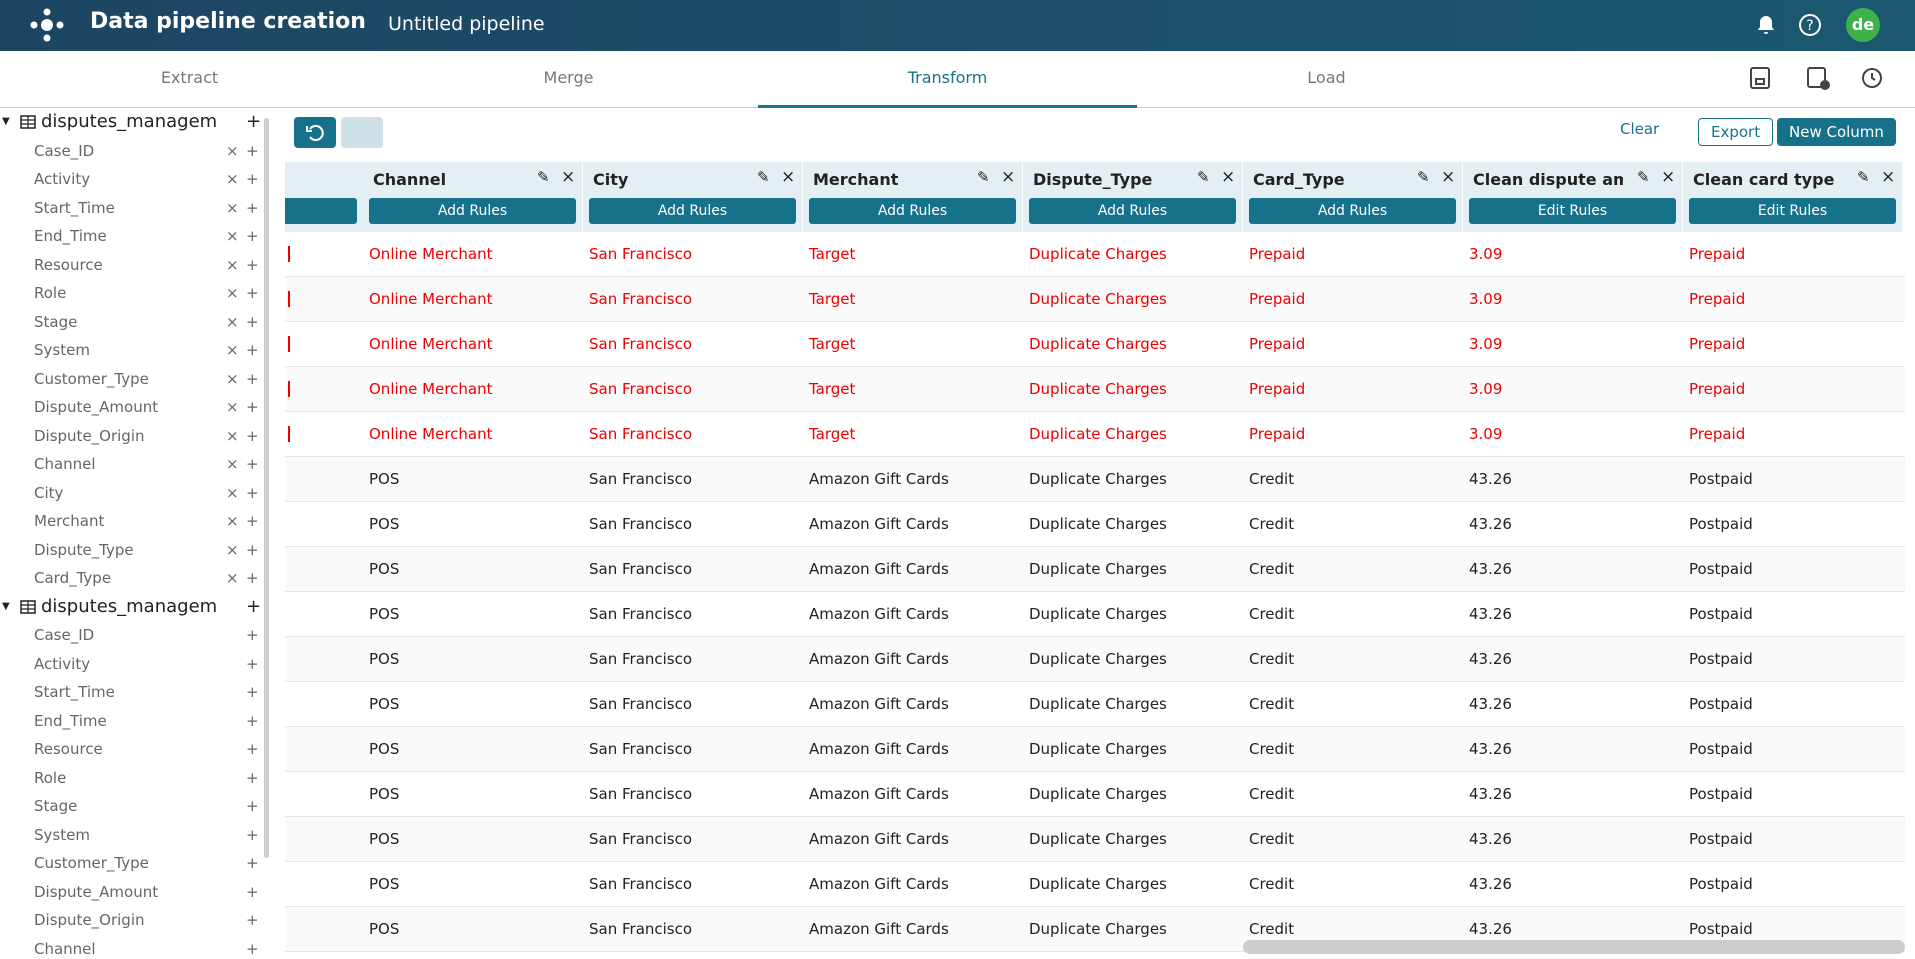  What do you see at coordinates (146, 179) in the screenshot?
I see `field-item: Activity × +` at bounding box center [146, 179].